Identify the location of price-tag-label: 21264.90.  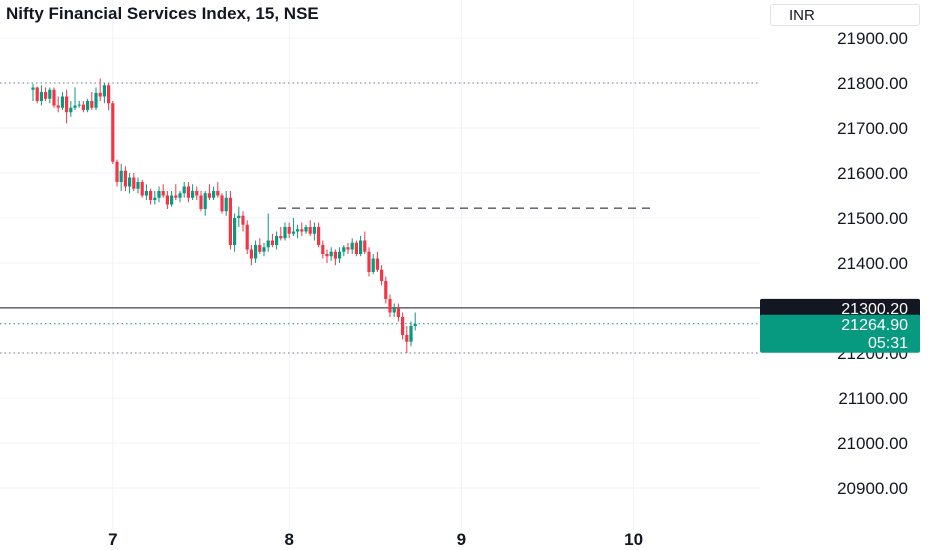
(874, 325).